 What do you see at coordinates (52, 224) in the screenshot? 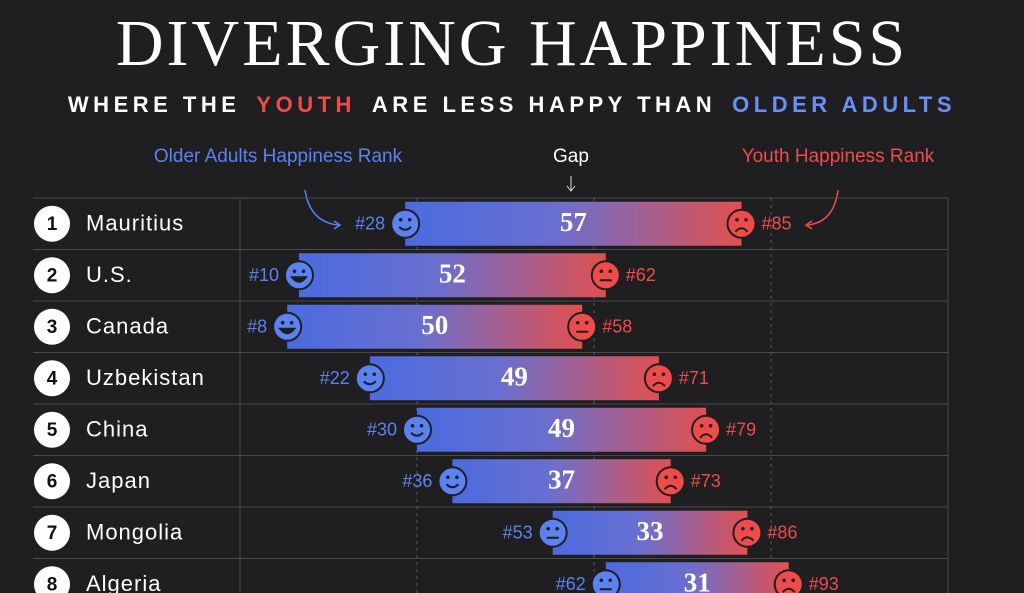
I see `rank-number: 1` at bounding box center [52, 224].